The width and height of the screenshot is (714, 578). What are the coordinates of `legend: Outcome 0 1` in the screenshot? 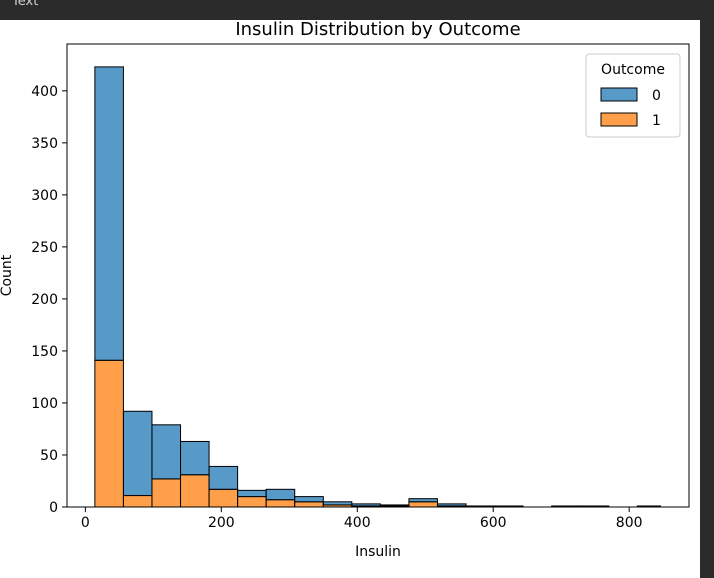 It's located at (633, 95).